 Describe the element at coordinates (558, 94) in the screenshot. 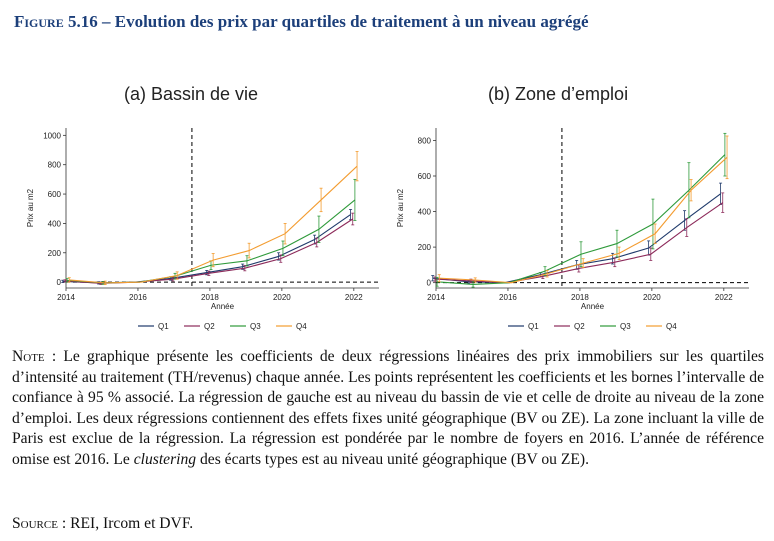

I see `panel-b-title: (b) Zone d’emploi` at that location.